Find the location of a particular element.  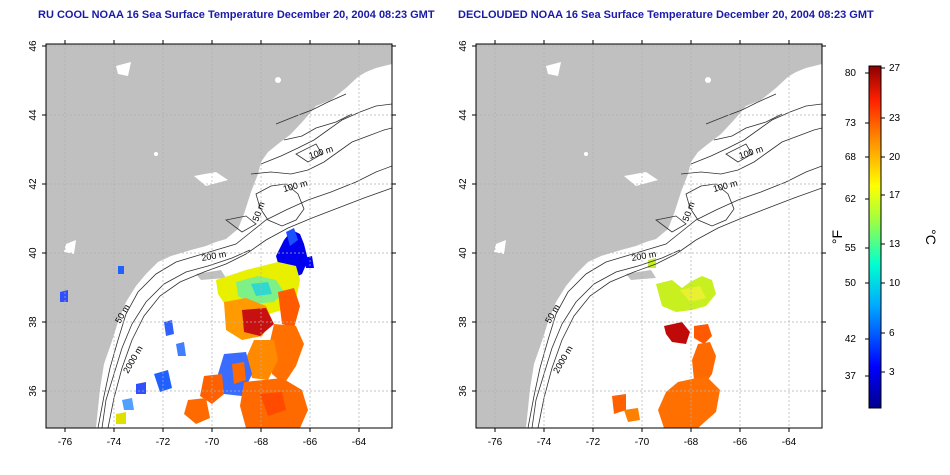

colorbar-c-tick: 17 is located at coordinates (895, 195).